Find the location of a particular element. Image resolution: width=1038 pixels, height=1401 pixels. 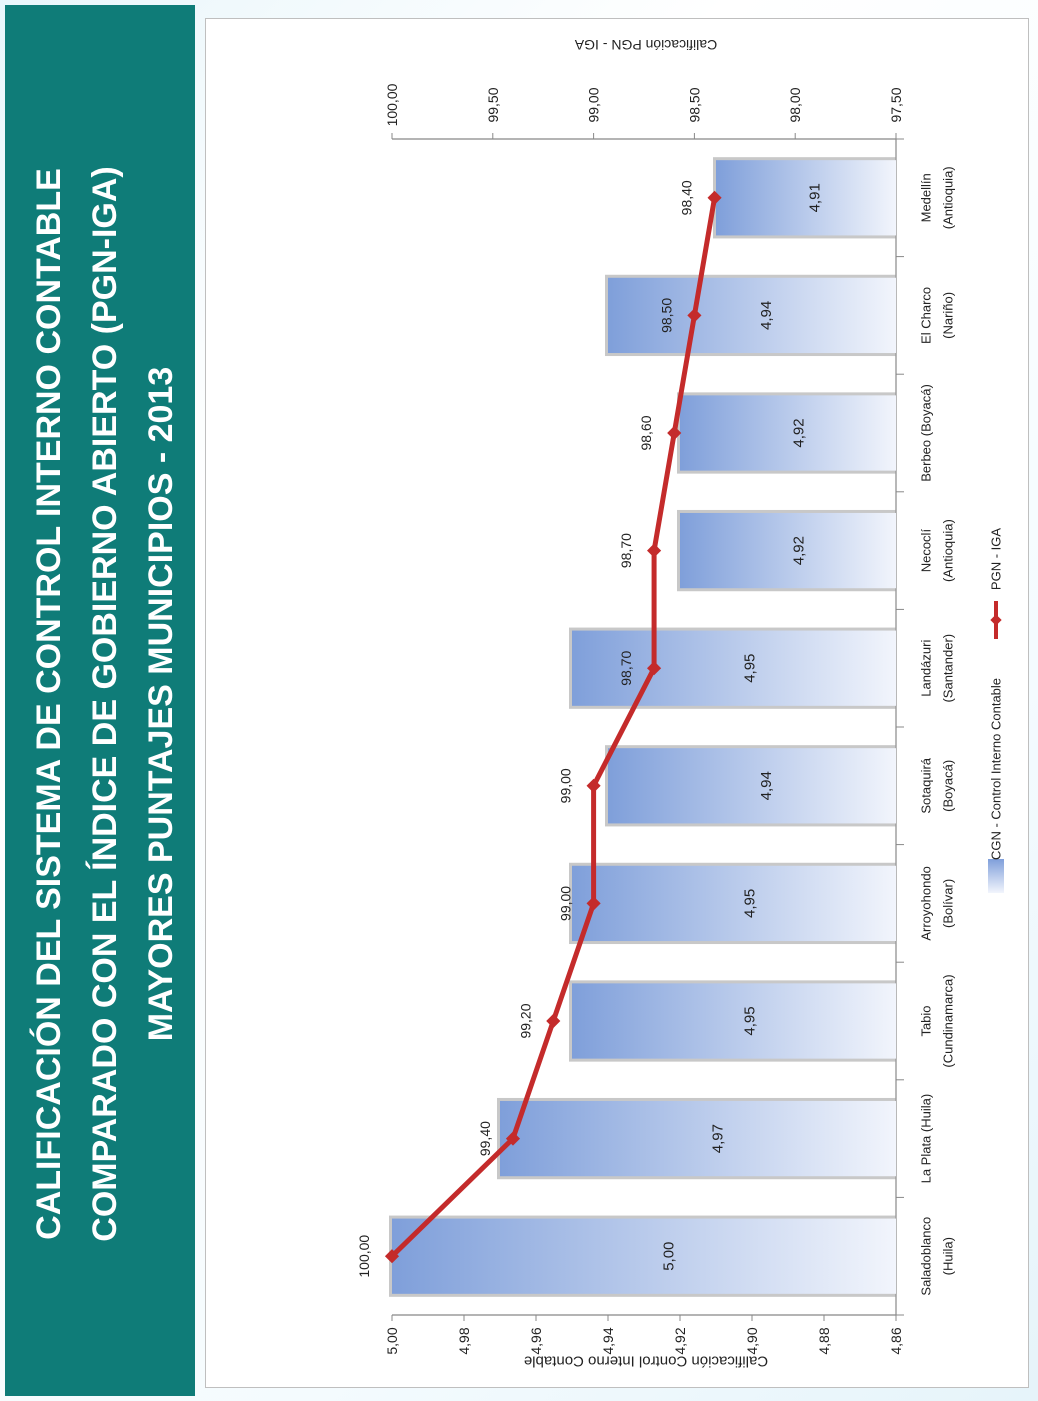

category-label: Tabio is located at coordinates (926, 1020).